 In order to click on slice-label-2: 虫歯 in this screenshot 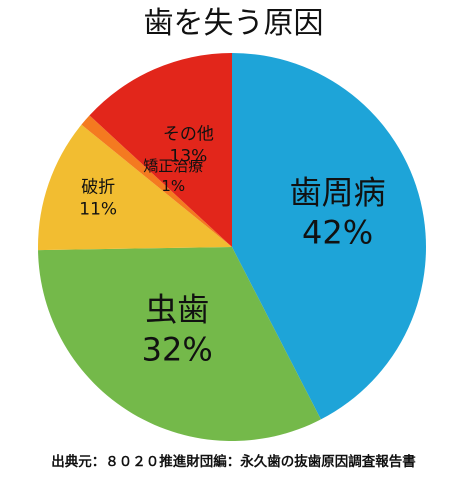, I will do `click(177, 310)`.